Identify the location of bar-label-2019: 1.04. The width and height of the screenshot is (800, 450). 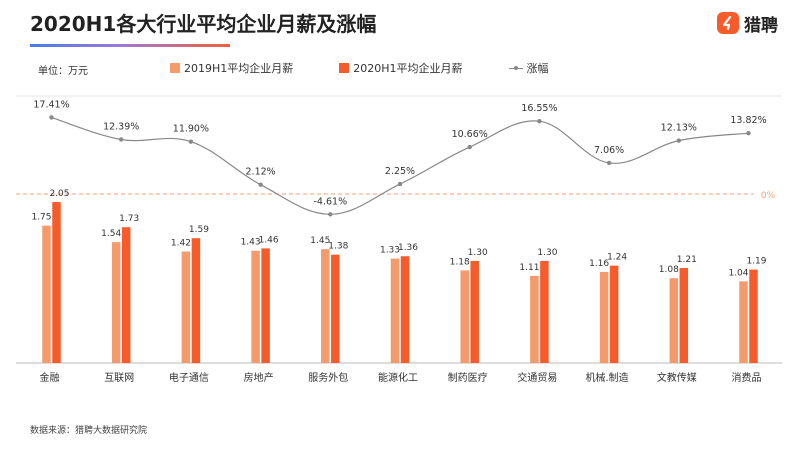
(738, 273).